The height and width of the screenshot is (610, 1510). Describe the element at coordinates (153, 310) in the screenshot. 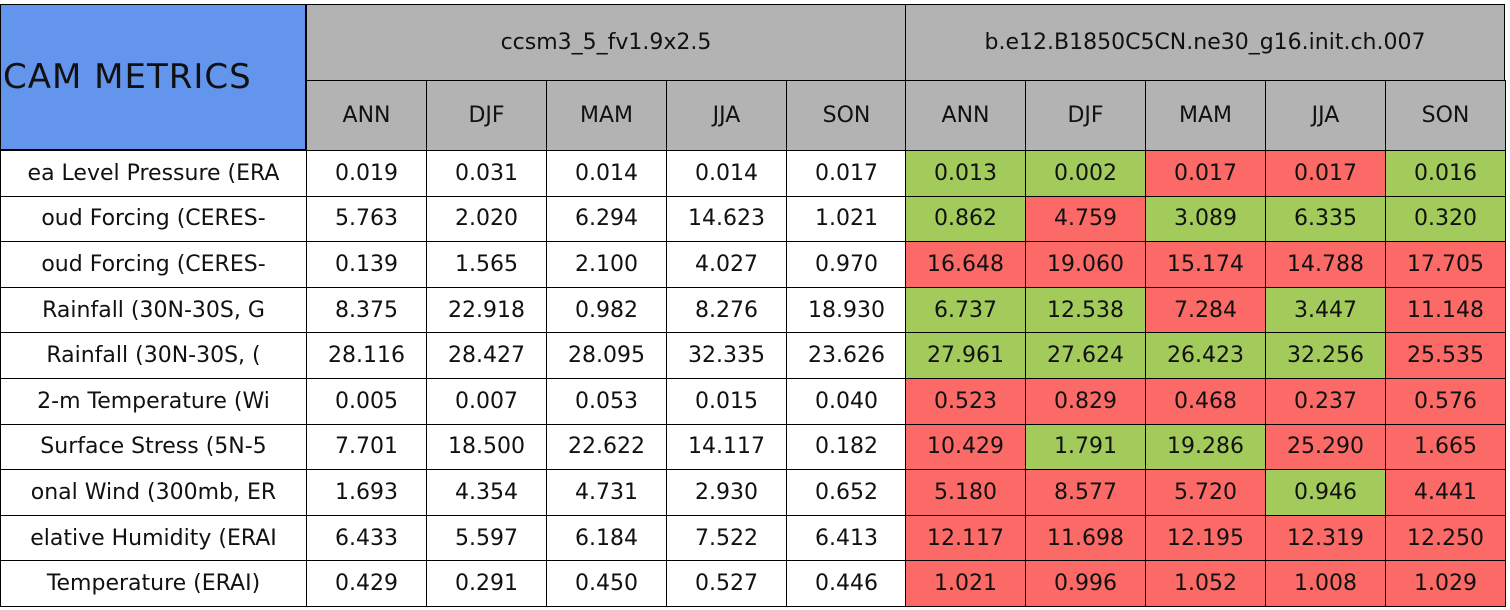

I see `row-label: Rainfall (30N-30S, G` at that location.